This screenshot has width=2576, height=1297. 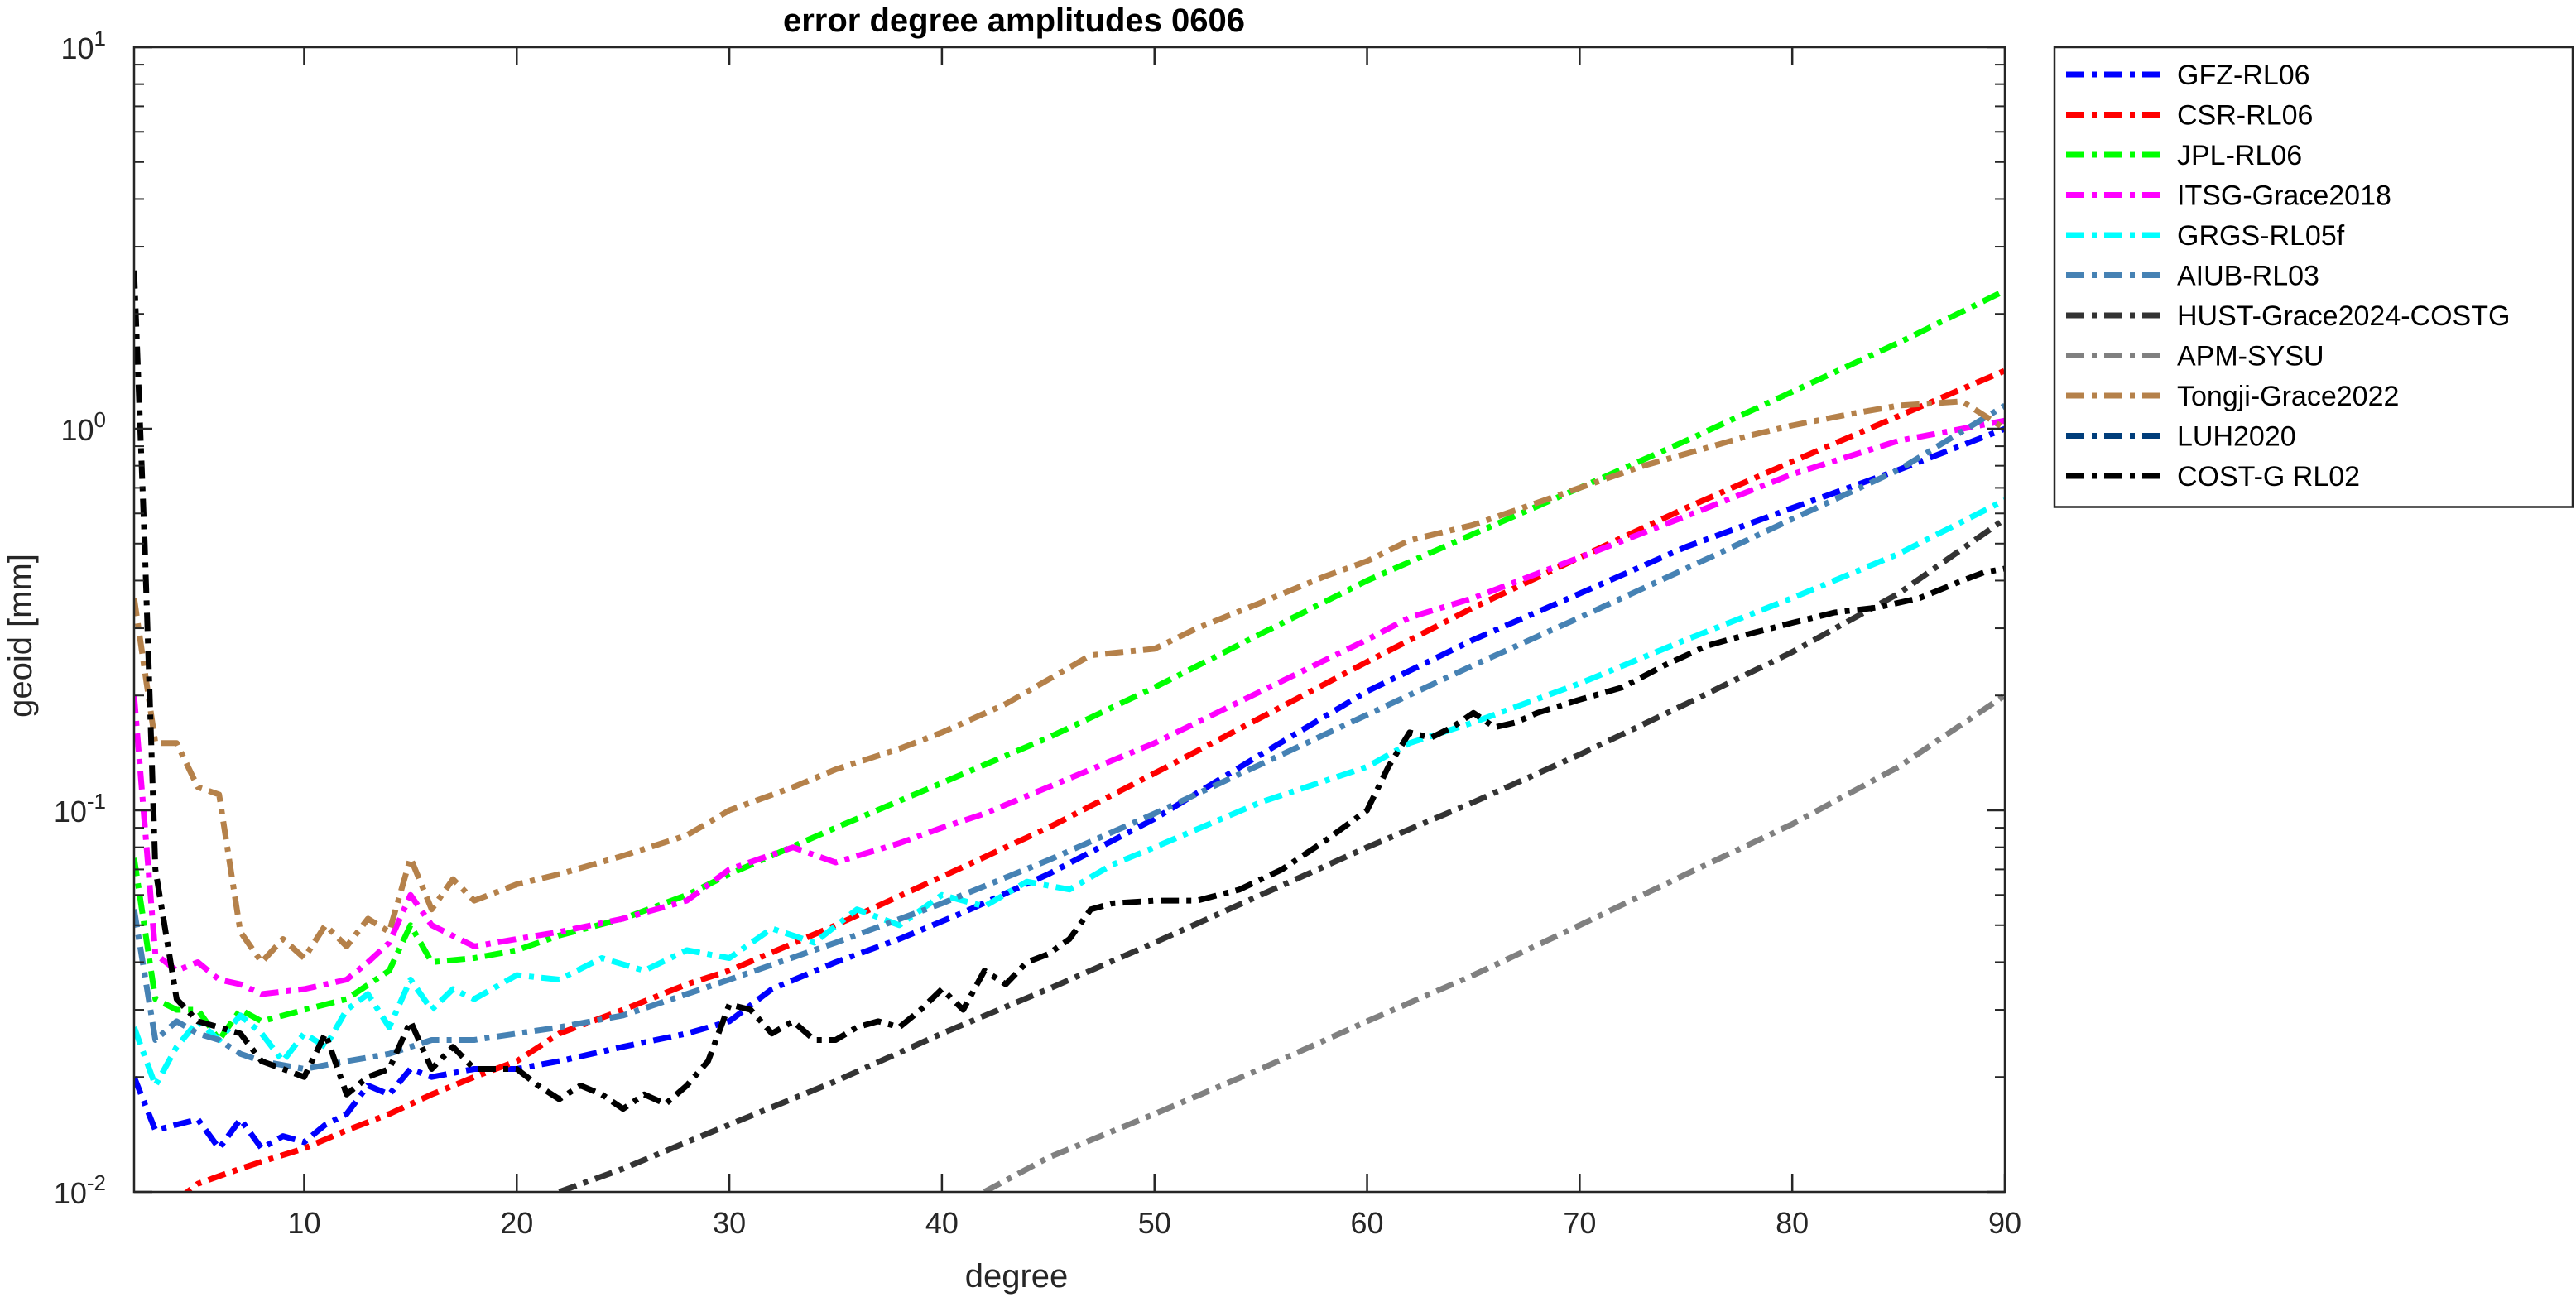 I want to click on legend-label: GFZ-RL06, so click(x=2243, y=75).